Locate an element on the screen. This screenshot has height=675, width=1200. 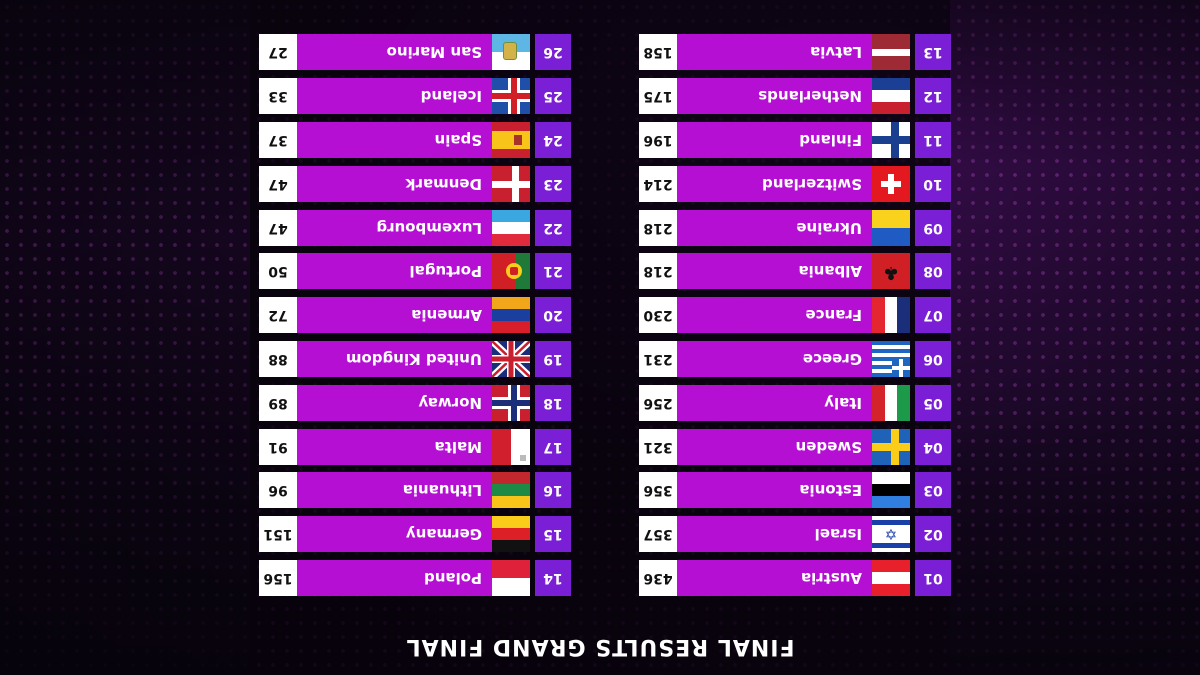
result-row: 06 Greece 231 is located at coordinates (795, 359).